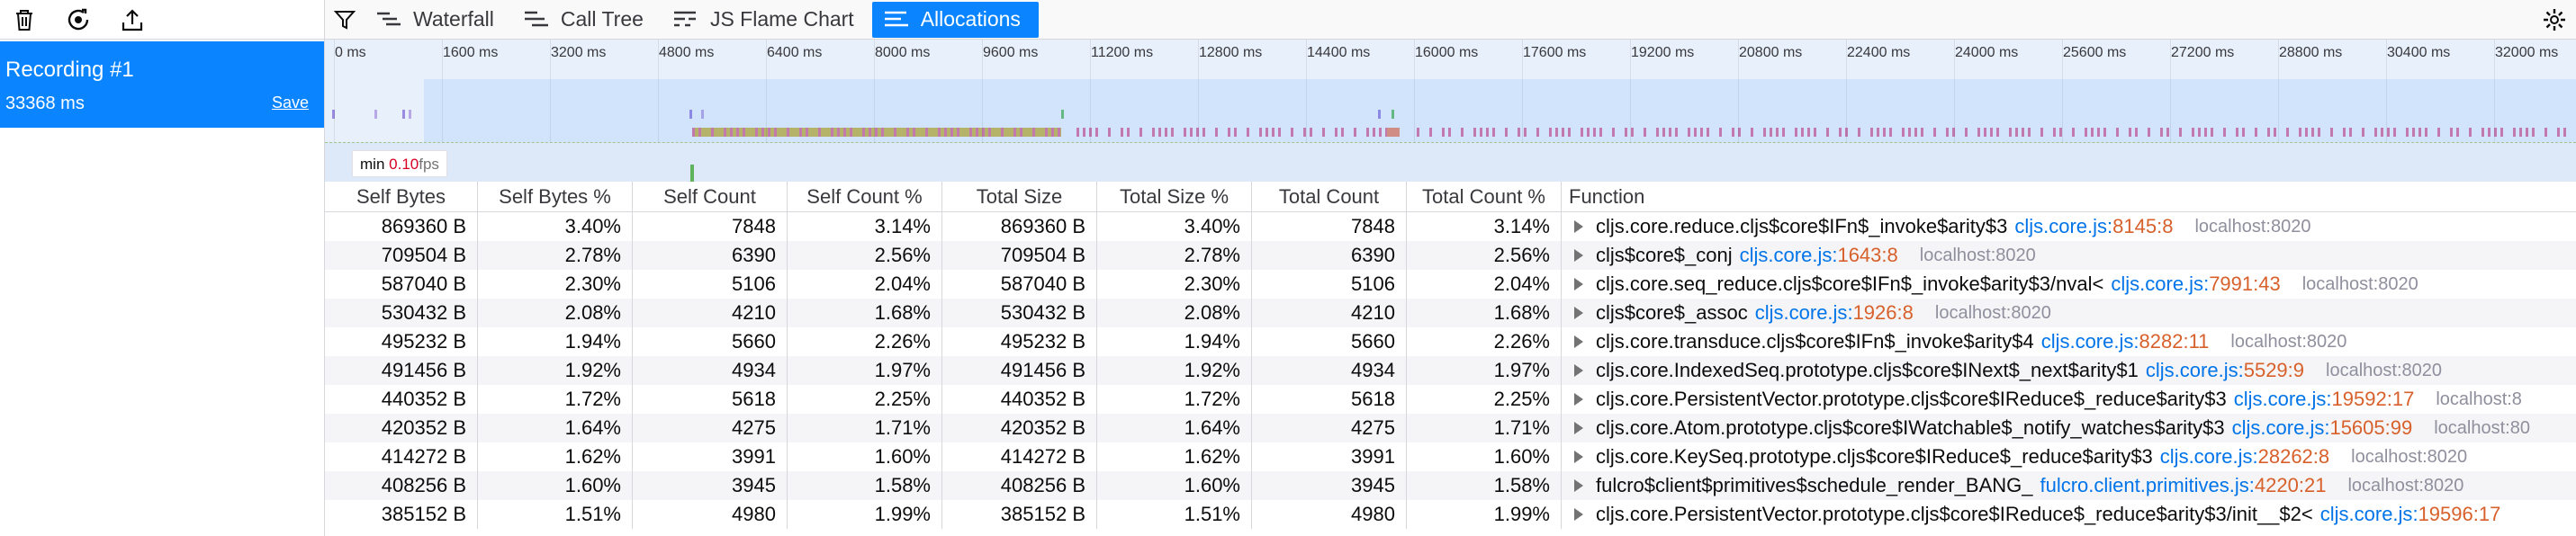 The width and height of the screenshot is (2576, 536). Describe the element at coordinates (345, 20) in the screenshot. I see `filter-icon` at that location.